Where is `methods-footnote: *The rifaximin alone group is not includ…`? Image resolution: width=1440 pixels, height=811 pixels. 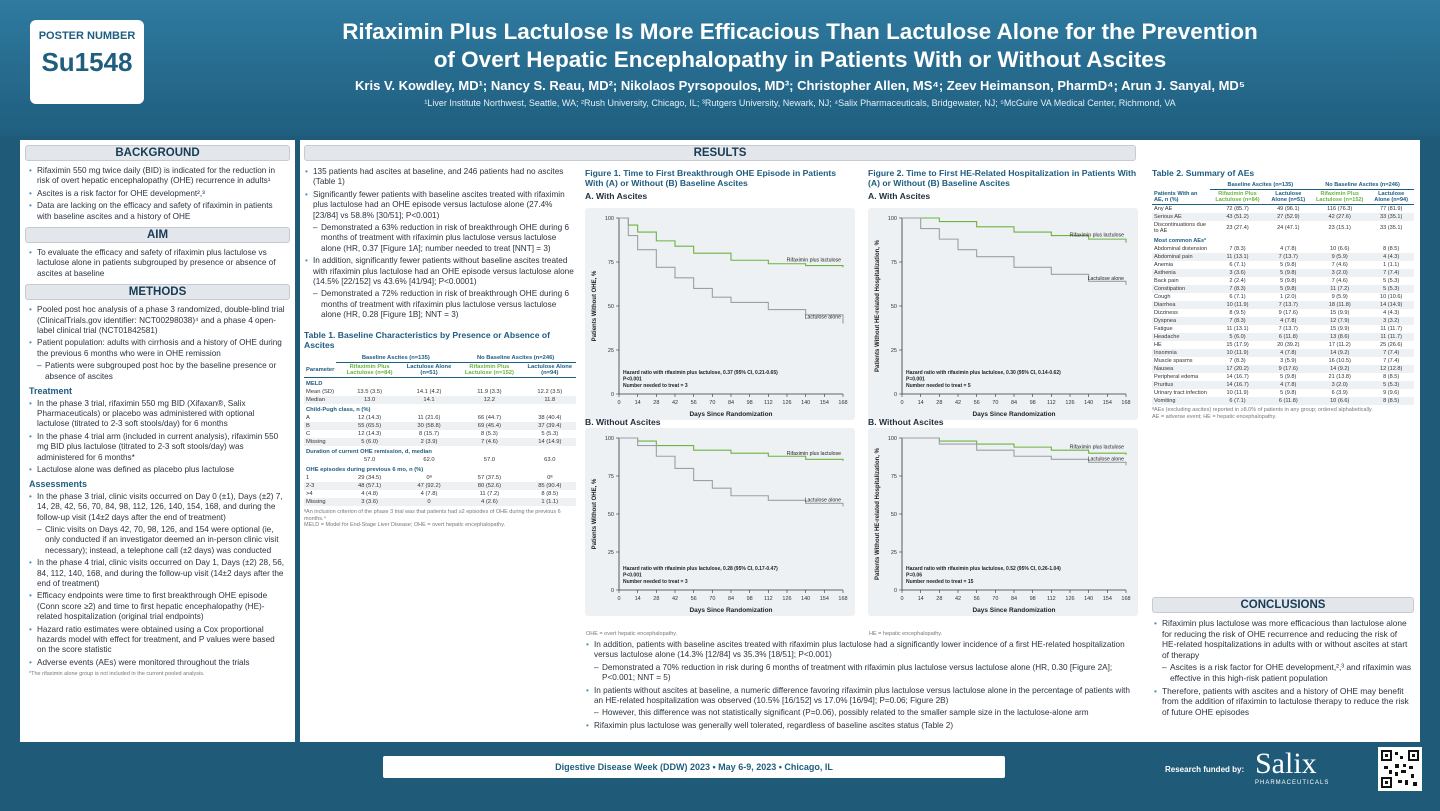
methods-footnote: *The rifaximin alone group is not includ… is located at coordinates (117, 674).